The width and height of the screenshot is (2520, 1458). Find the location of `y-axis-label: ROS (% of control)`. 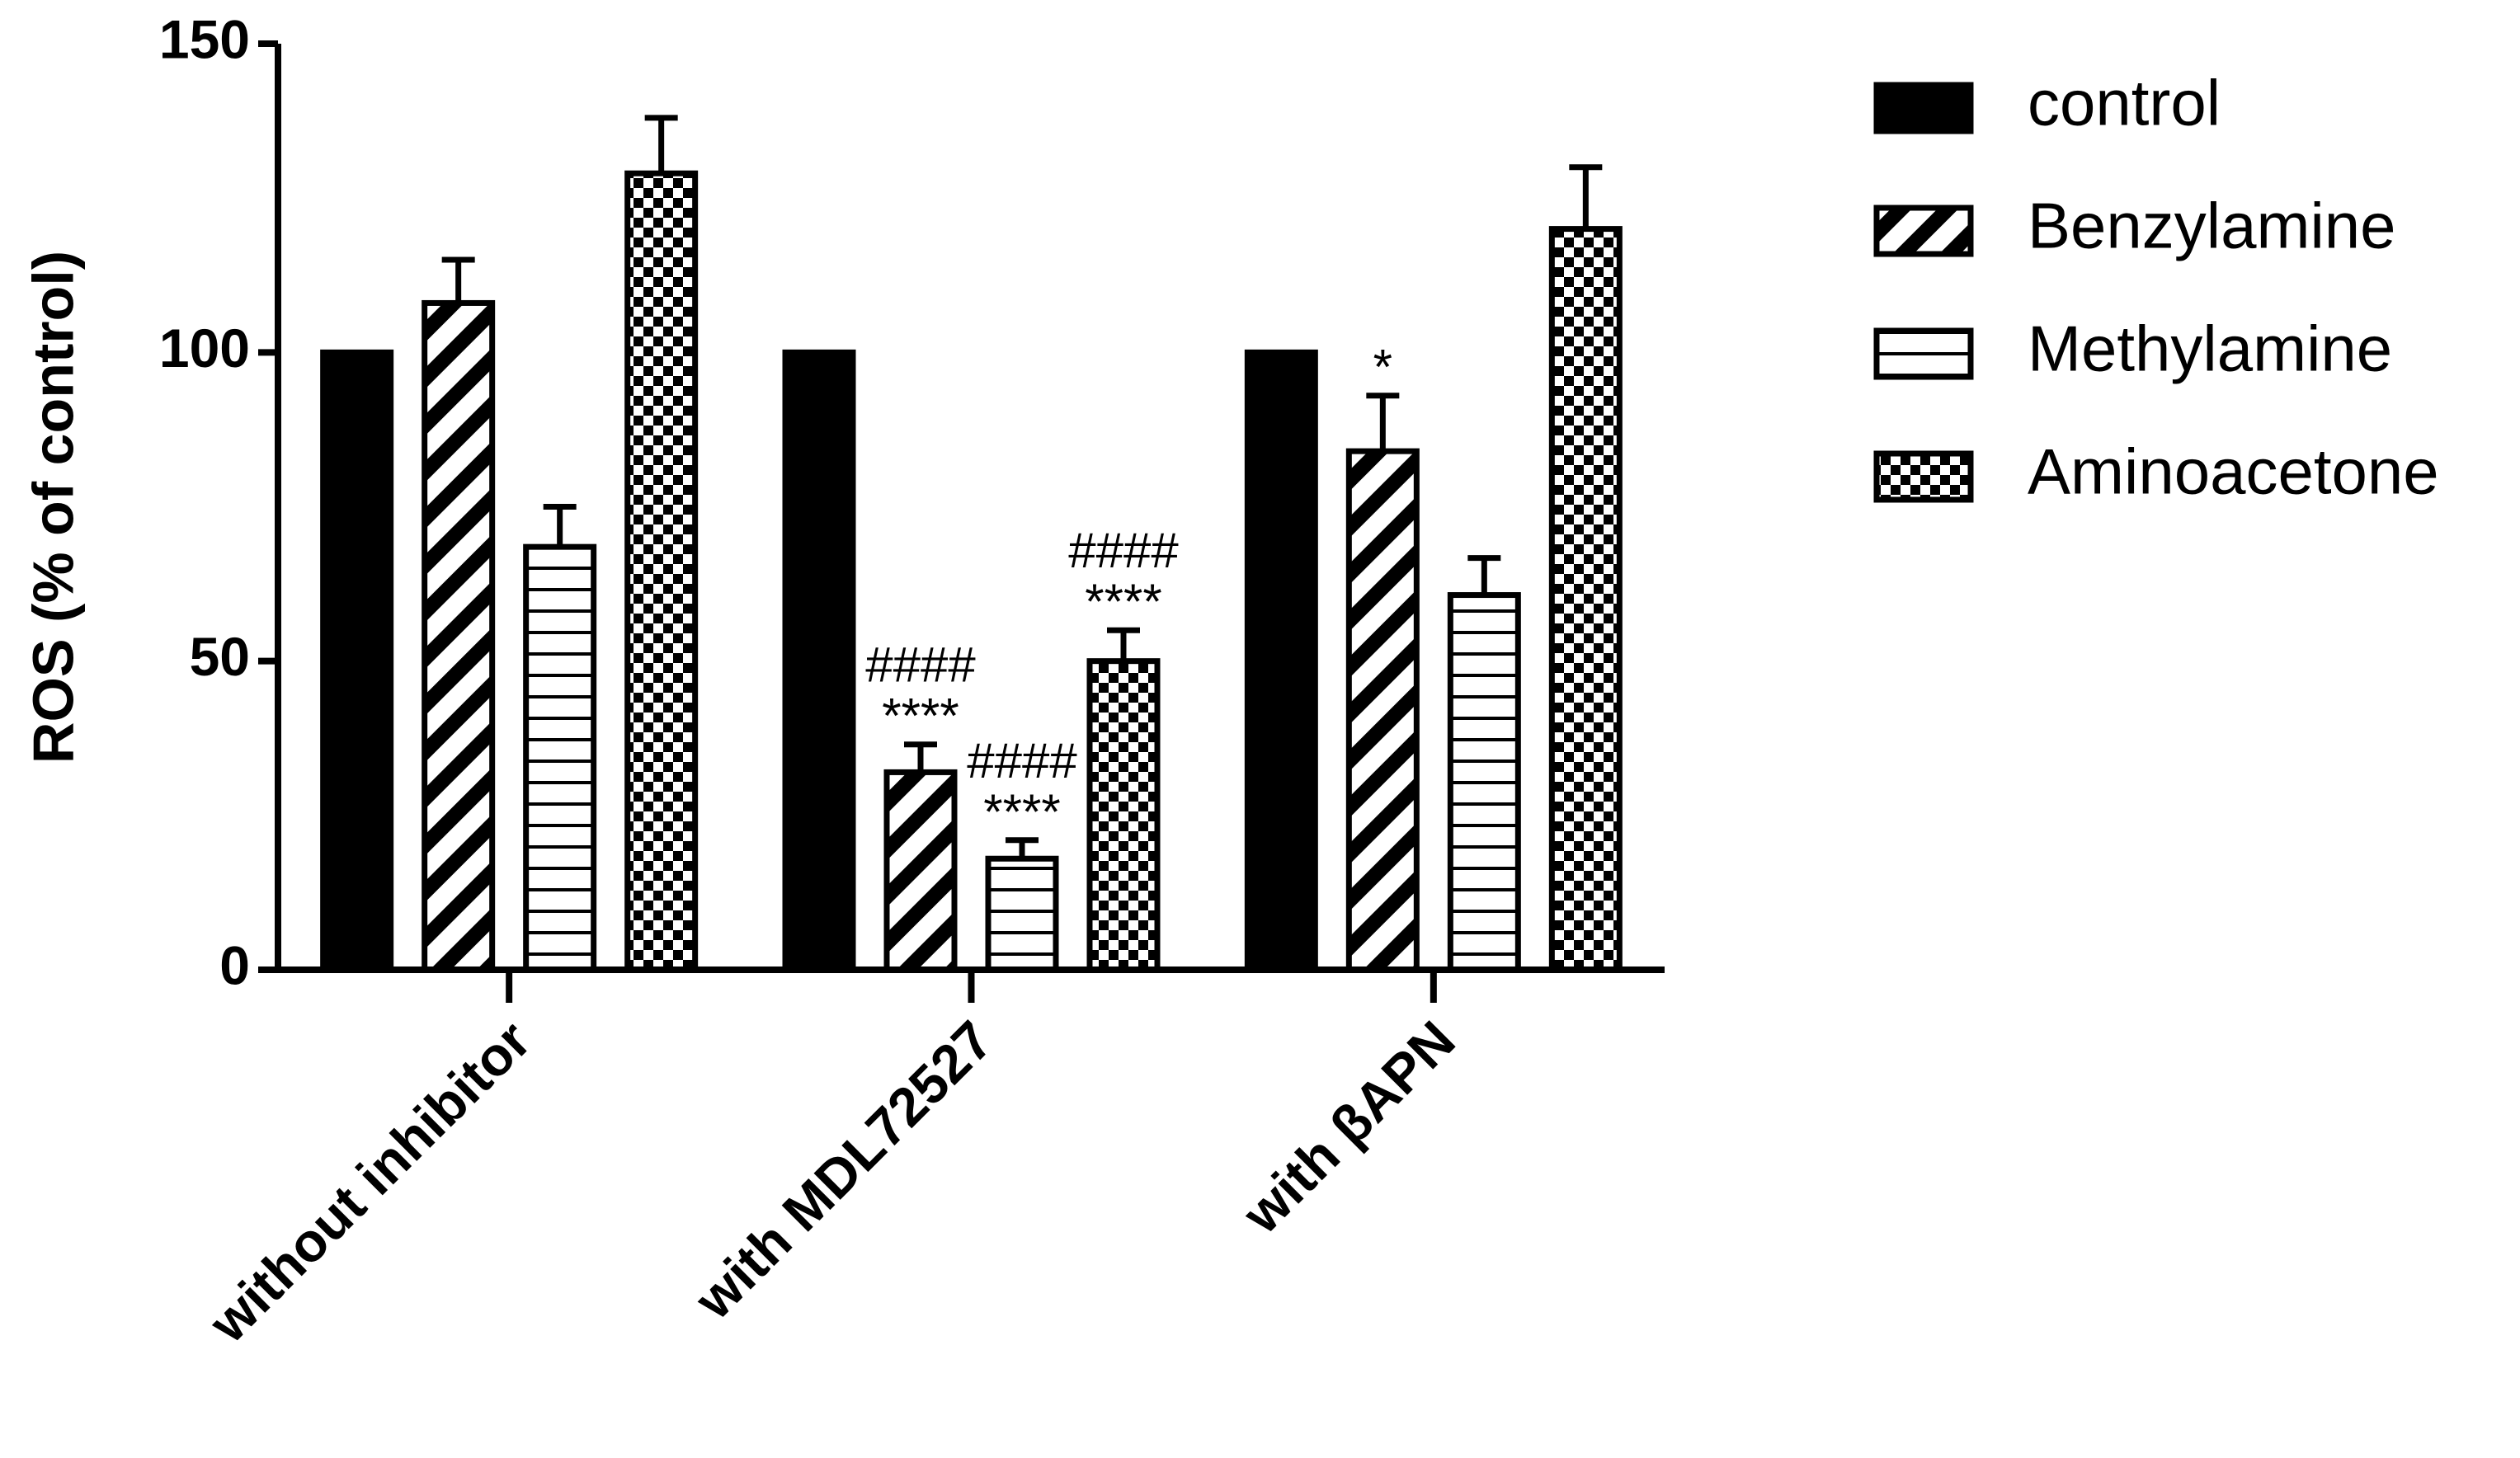

y-axis-label: ROS (% of control) is located at coordinates (53, 507).